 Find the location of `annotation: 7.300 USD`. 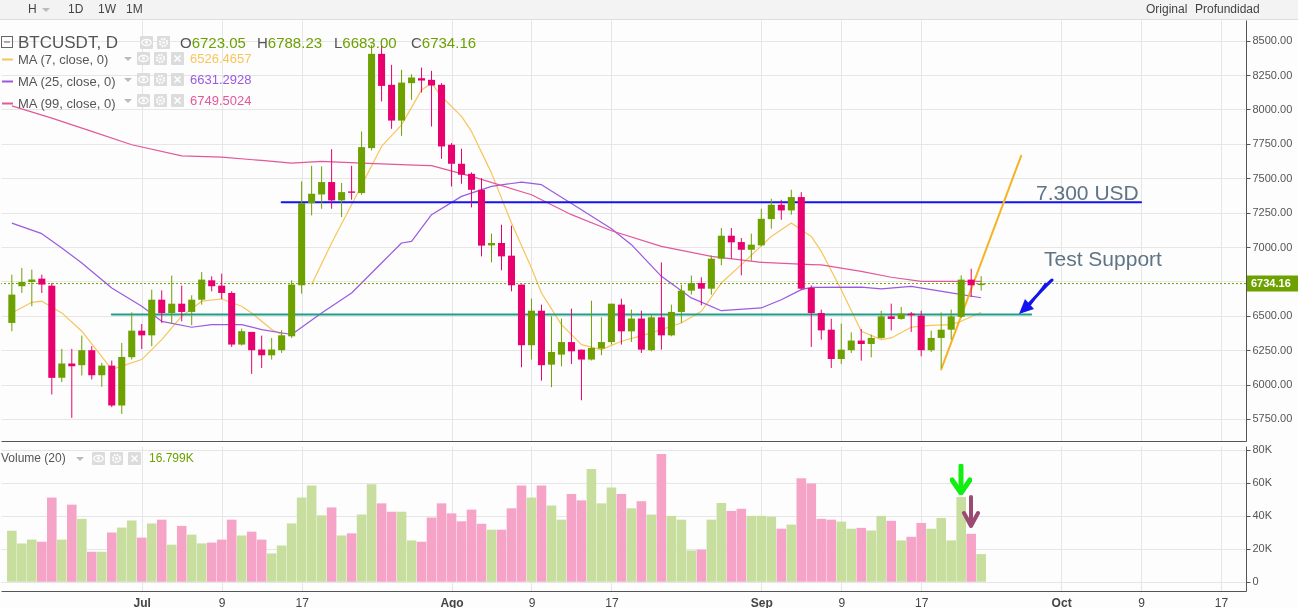

annotation: 7.300 USD is located at coordinates (1087, 192).